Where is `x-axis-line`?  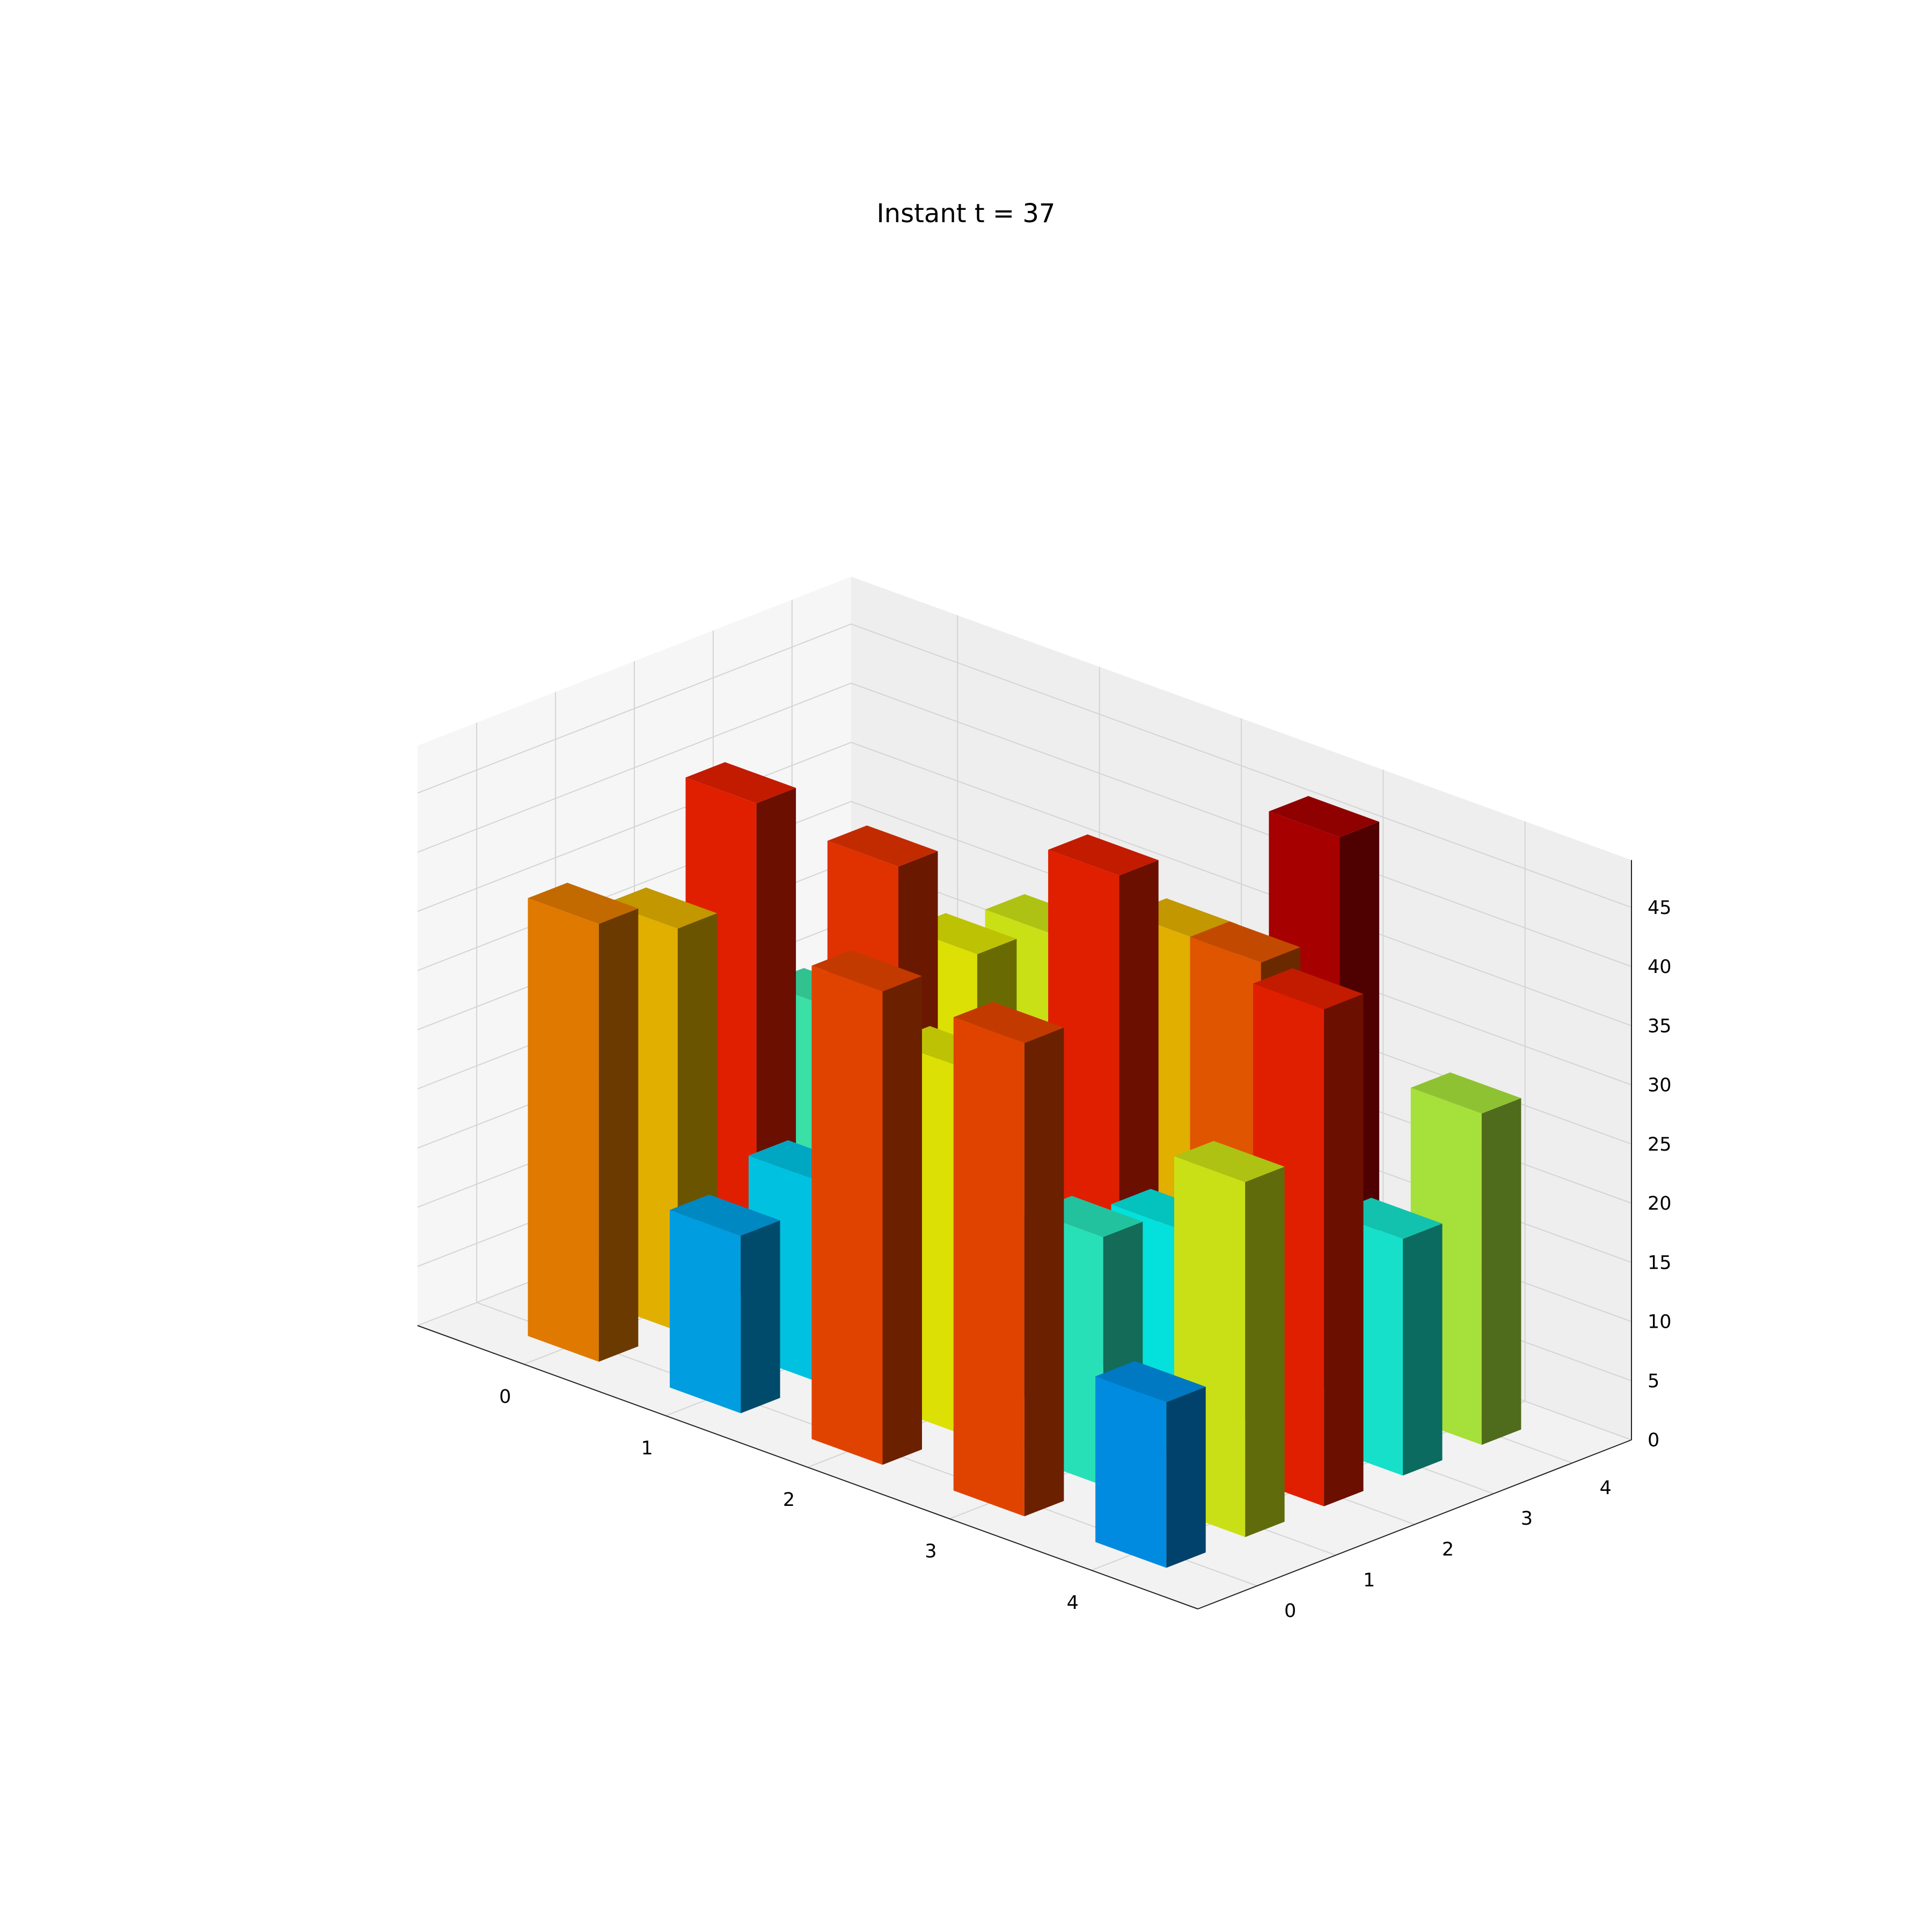
x-axis-line is located at coordinates (807, 1467).